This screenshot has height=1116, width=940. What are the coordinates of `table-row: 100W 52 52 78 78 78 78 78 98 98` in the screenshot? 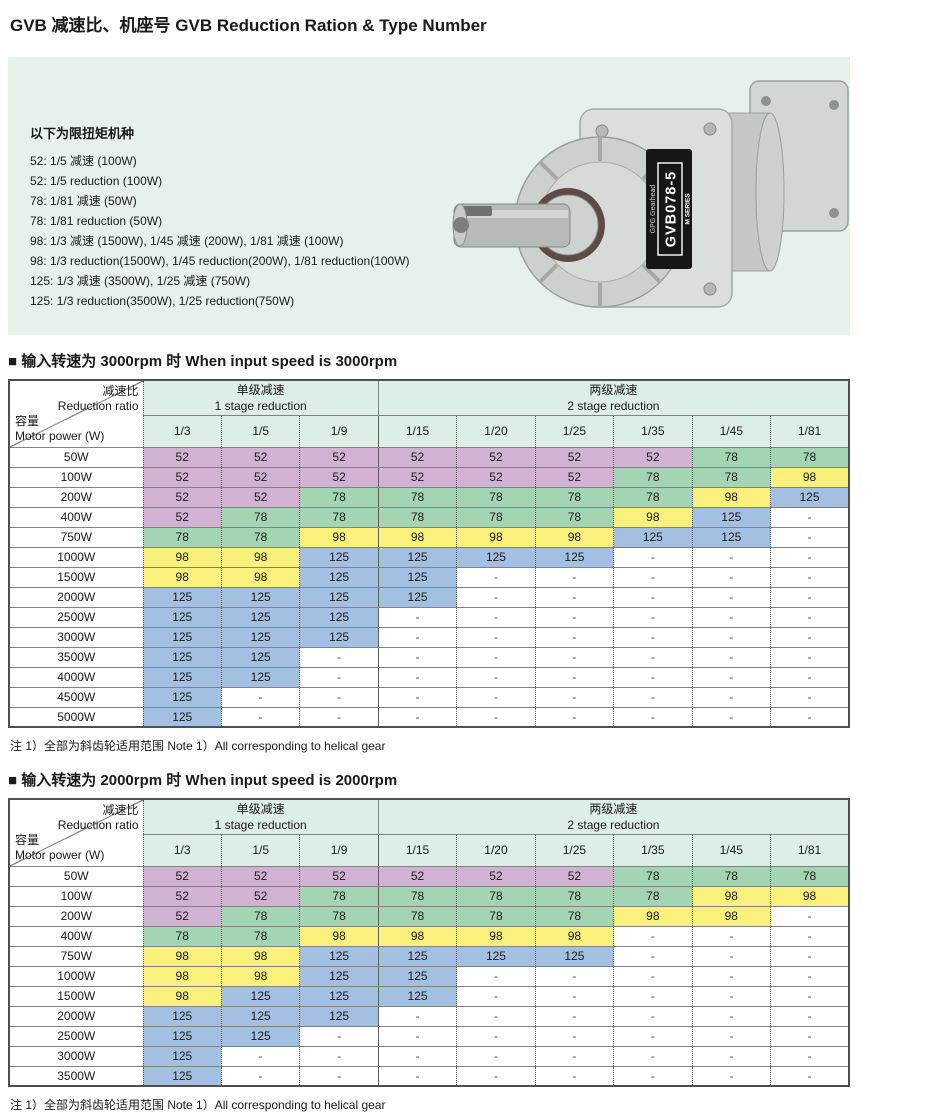 It's located at (429, 896).